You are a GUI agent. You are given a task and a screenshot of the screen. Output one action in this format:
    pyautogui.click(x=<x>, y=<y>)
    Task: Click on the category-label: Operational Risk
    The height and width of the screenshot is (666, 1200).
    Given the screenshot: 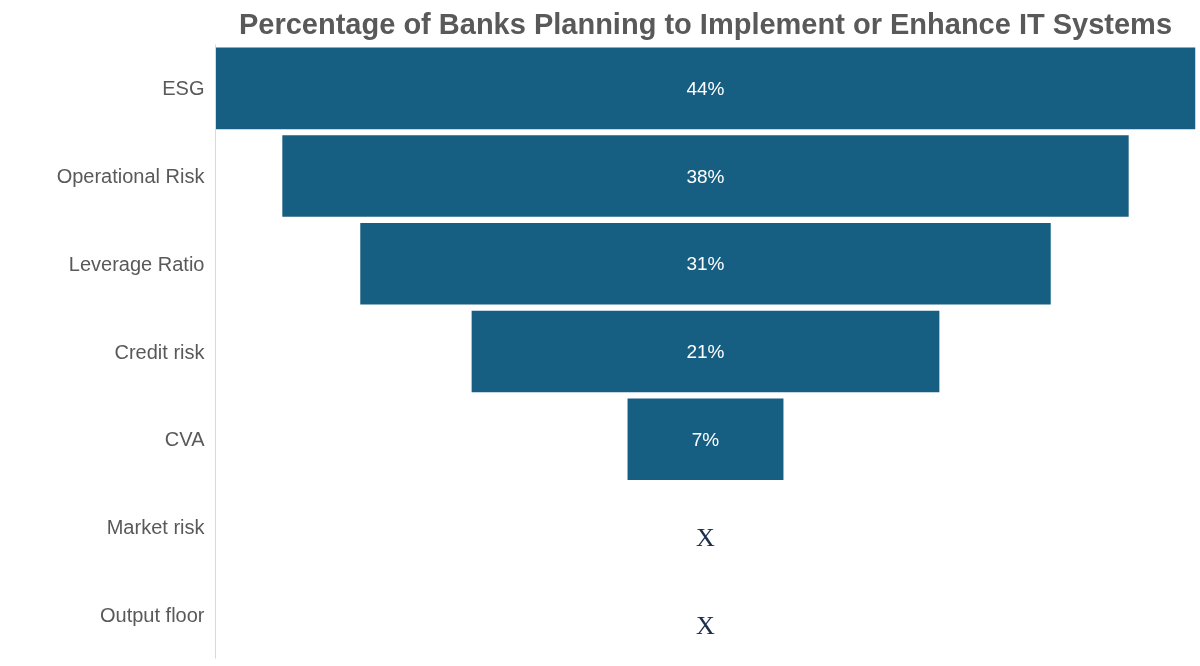 What is the action you would take?
    pyautogui.click(x=131, y=176)
    